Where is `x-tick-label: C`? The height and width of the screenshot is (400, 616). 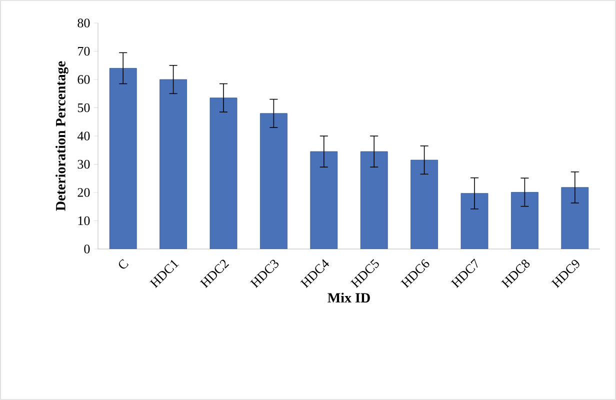 x-tick-label: C is located at coordinates (123, 264).